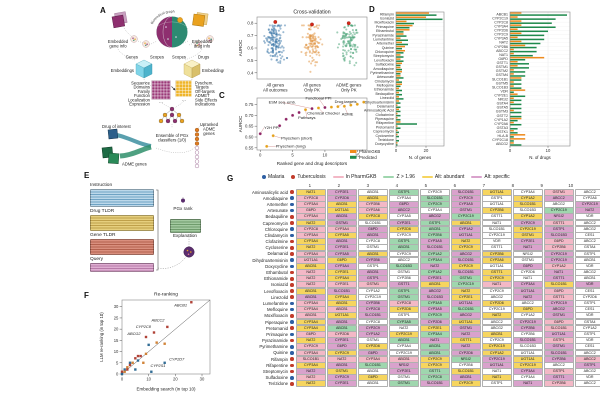  What do you see at coordinates (372, 384) in the screenshot?
I see `gene-cell: ABCB1` at bounding box center [372, 384].